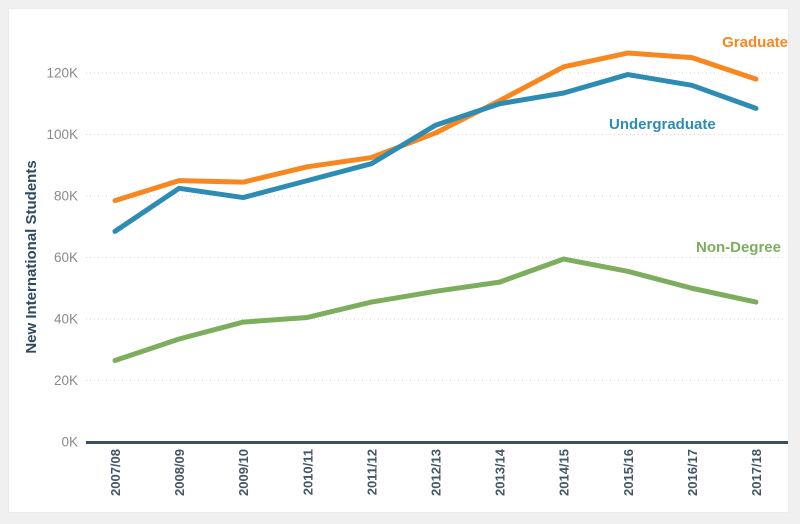 Image resolution: width=800 pixels, height=524 pixels. Describe the element at coordinates (31, 256) in the screenshot. I see `y-axis-title: New International Students` at that location.